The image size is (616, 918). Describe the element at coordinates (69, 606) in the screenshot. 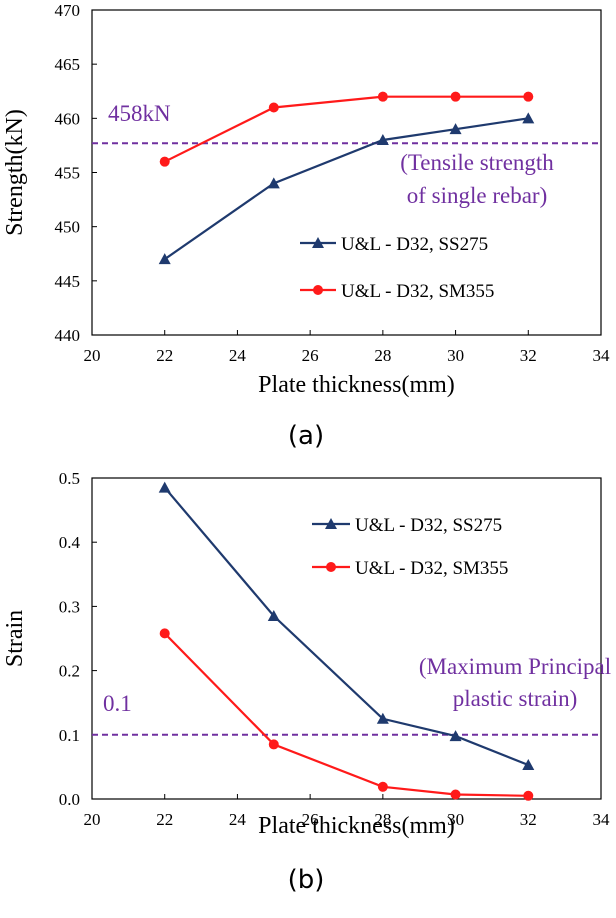

I see `y-tick-label: 0.3` at that location.